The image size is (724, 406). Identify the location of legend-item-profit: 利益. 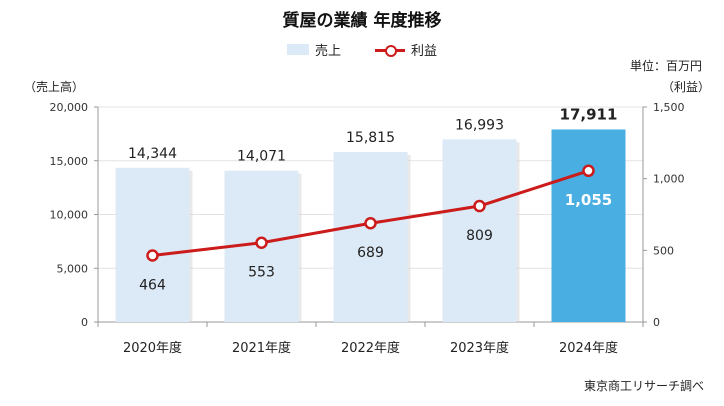
(406, 49).